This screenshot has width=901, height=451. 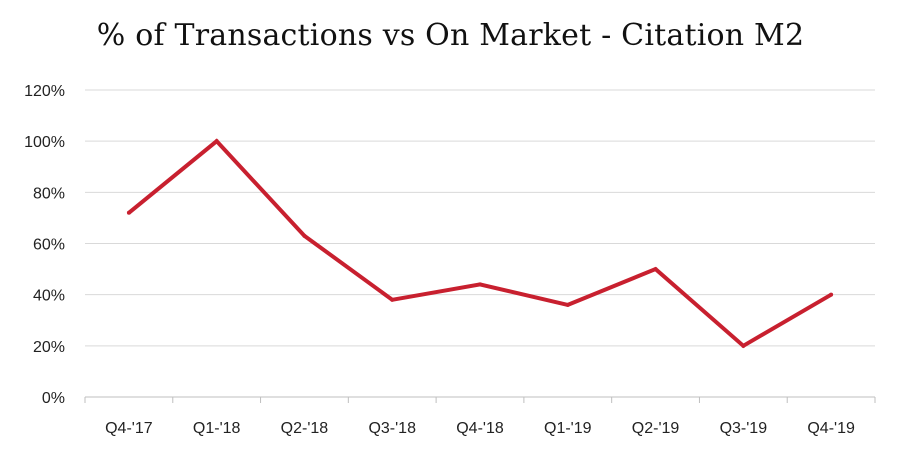 I want to click on y-tick-label: 80%, so click(x=49, y=193).